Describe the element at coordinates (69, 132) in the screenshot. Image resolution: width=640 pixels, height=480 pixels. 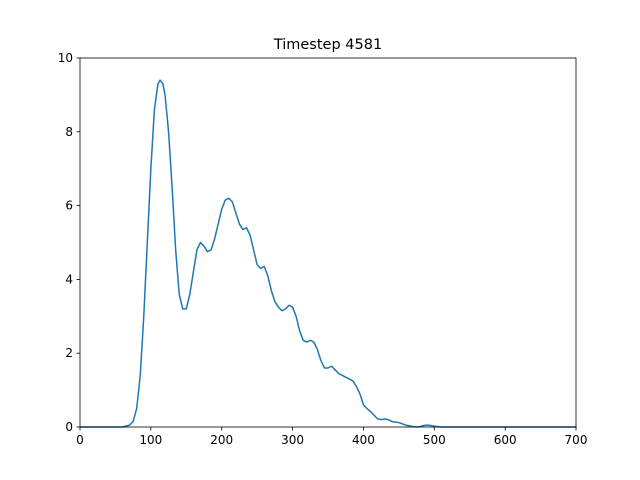
I see `y-tick-label: 8` at that location.